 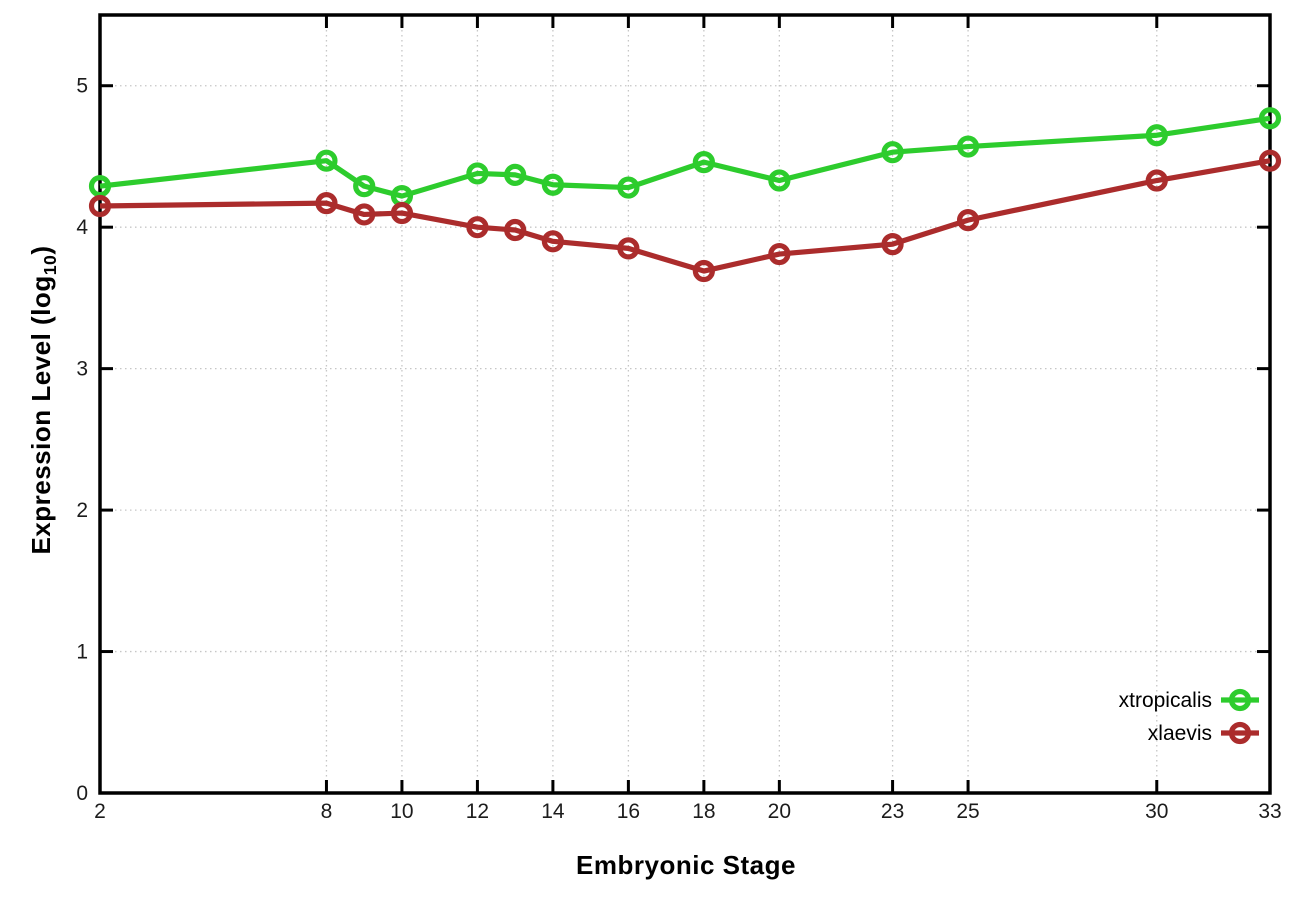 I want to click on y-tick-label: 2, so click(x=82, y=510).